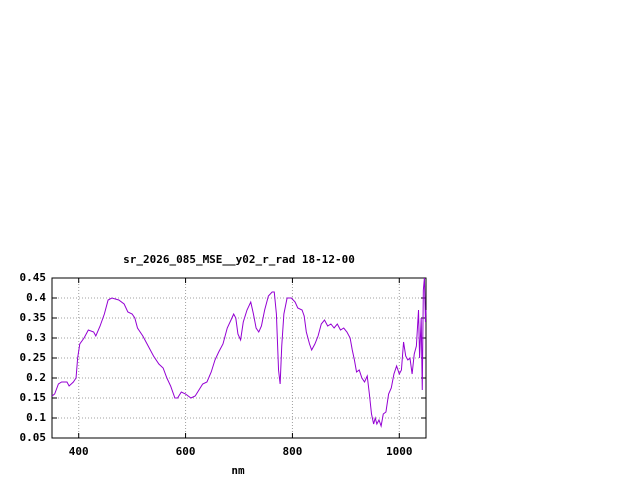 Image resolution: width=640 pixels, height=480 pixels. I want to click on y-tick-label: 0.45, so click(33, 277).